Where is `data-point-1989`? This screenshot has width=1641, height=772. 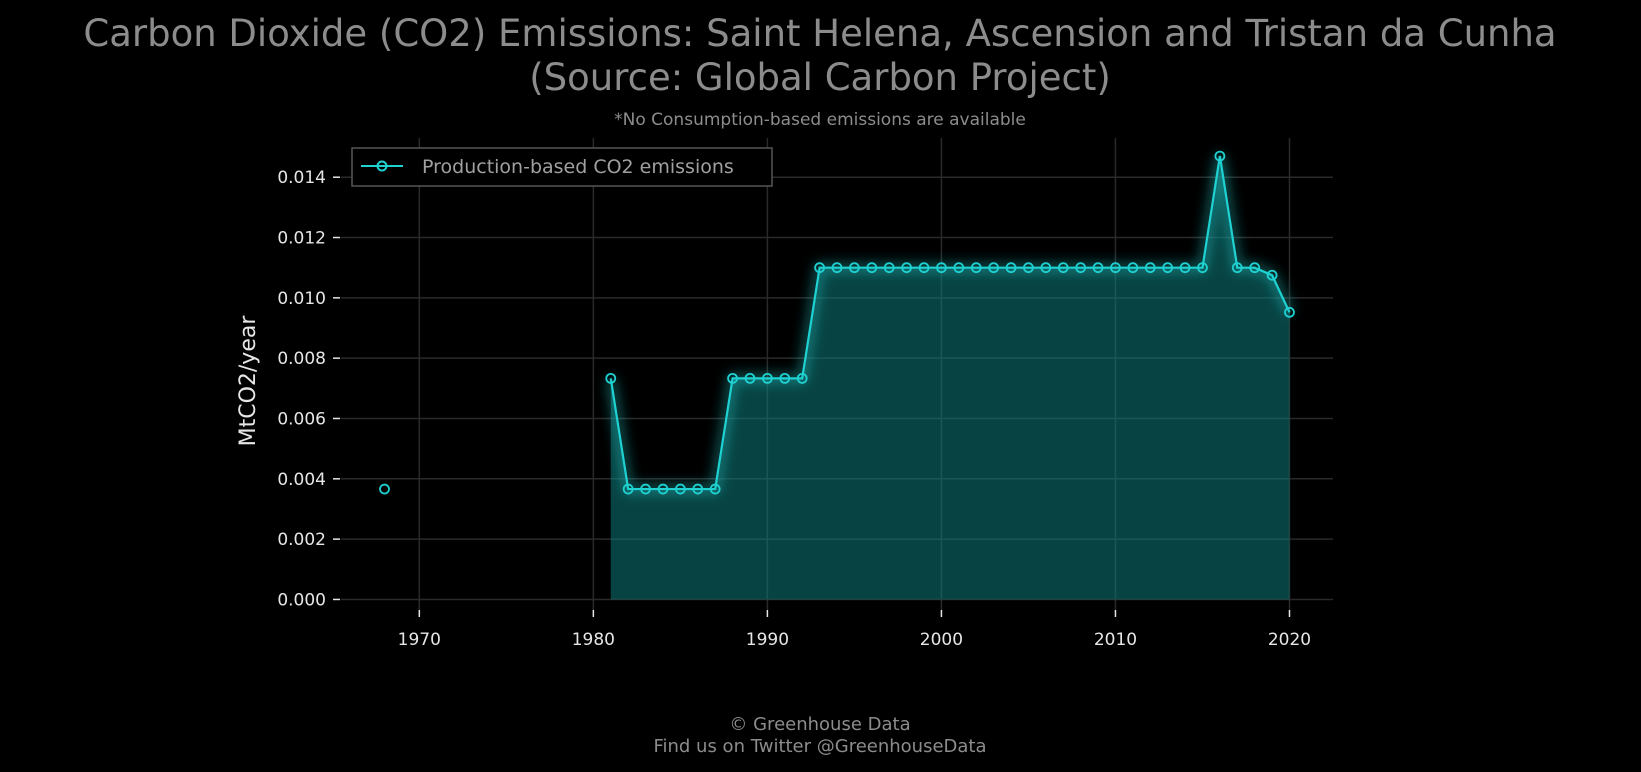
data-point-1989 is located at coordinates (750, 378).